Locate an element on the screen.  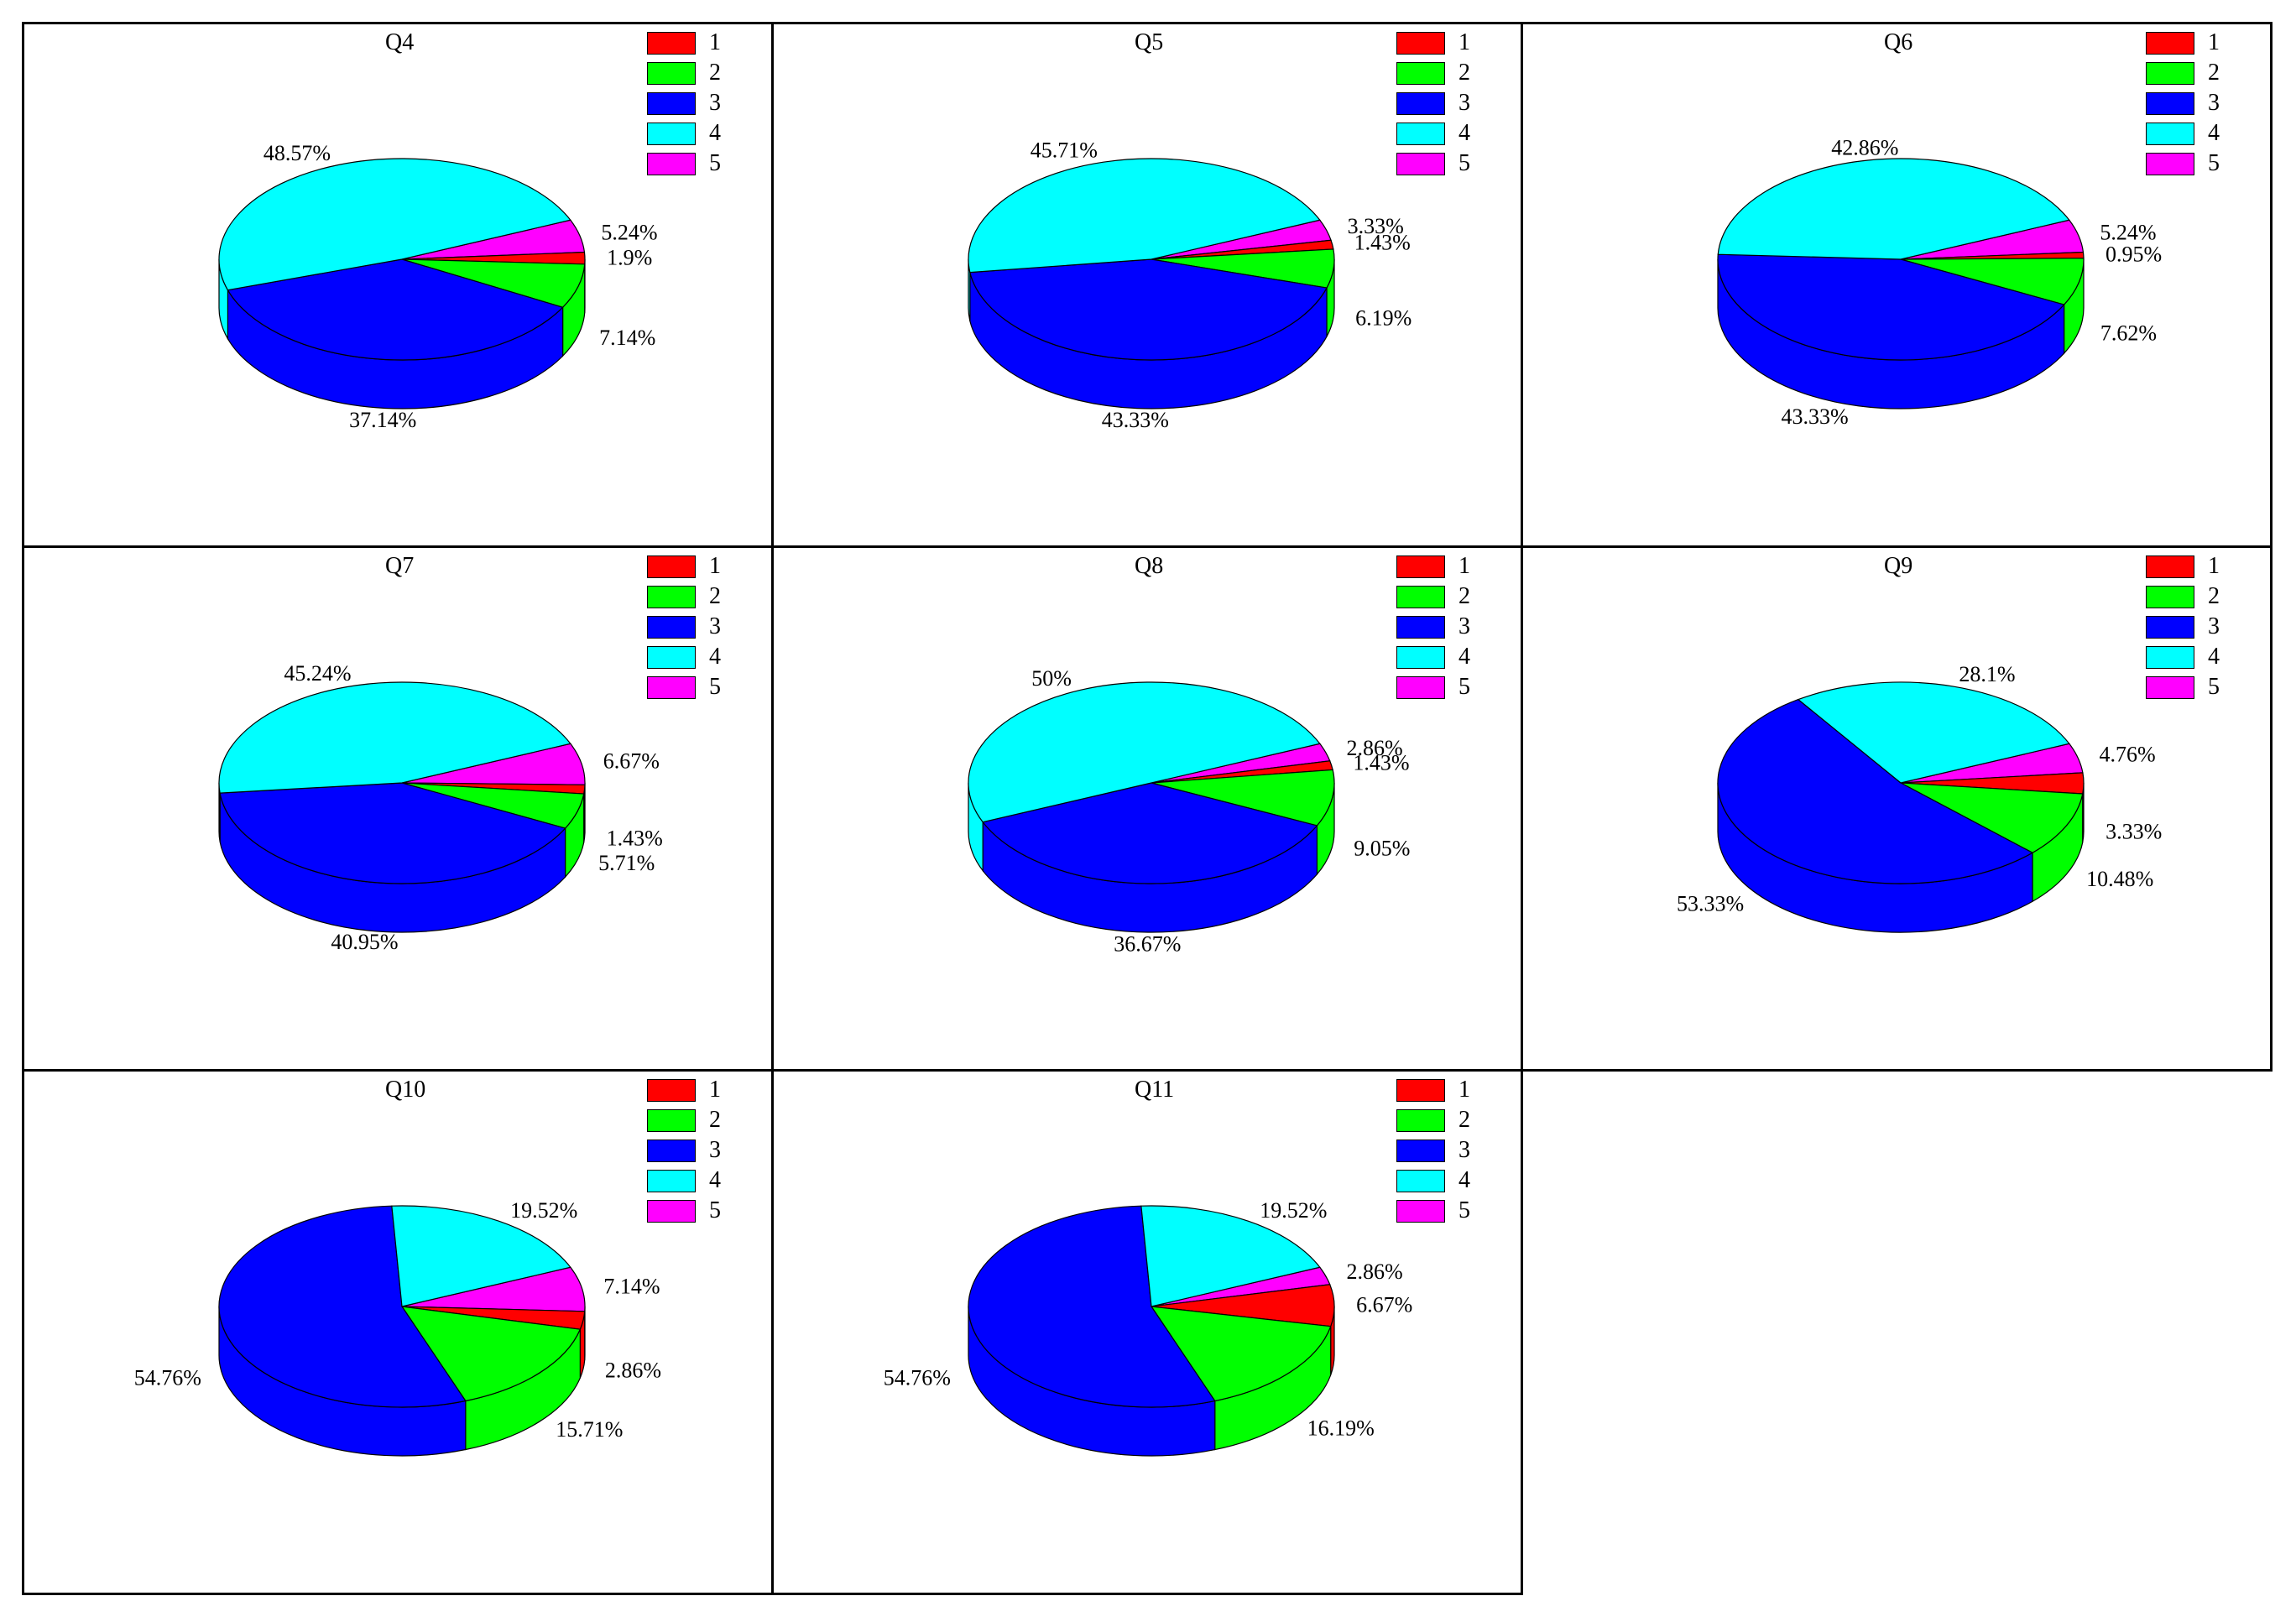
pie-chart-panel: 3.33% 1.43% 6.19% 43.33% 45.71% Q5 1 2 3 4 5 is located at coordinates (1147, 285).